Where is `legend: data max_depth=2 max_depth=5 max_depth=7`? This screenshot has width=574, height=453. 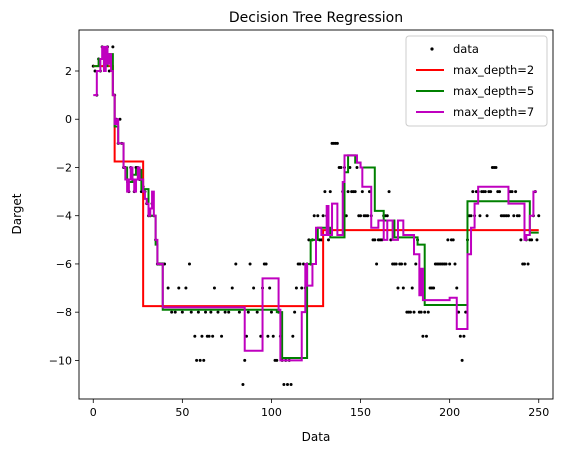
legend: data max_depth=2 max_depth=5 max_depth=7 is located at coordinates (476, 81).